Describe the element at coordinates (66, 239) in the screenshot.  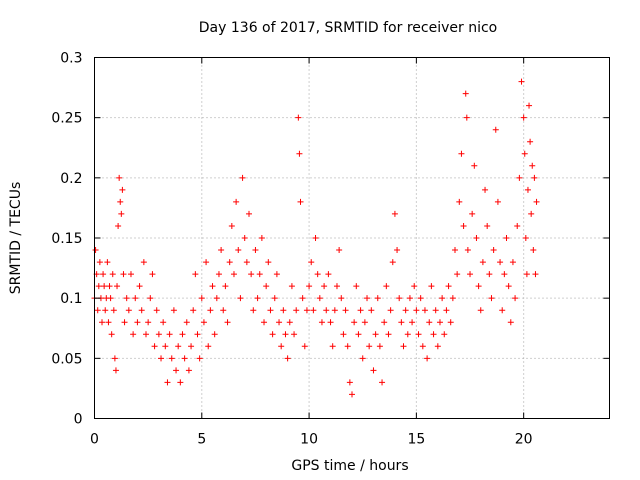
I see `y-tick-label: 0.15` at that location.